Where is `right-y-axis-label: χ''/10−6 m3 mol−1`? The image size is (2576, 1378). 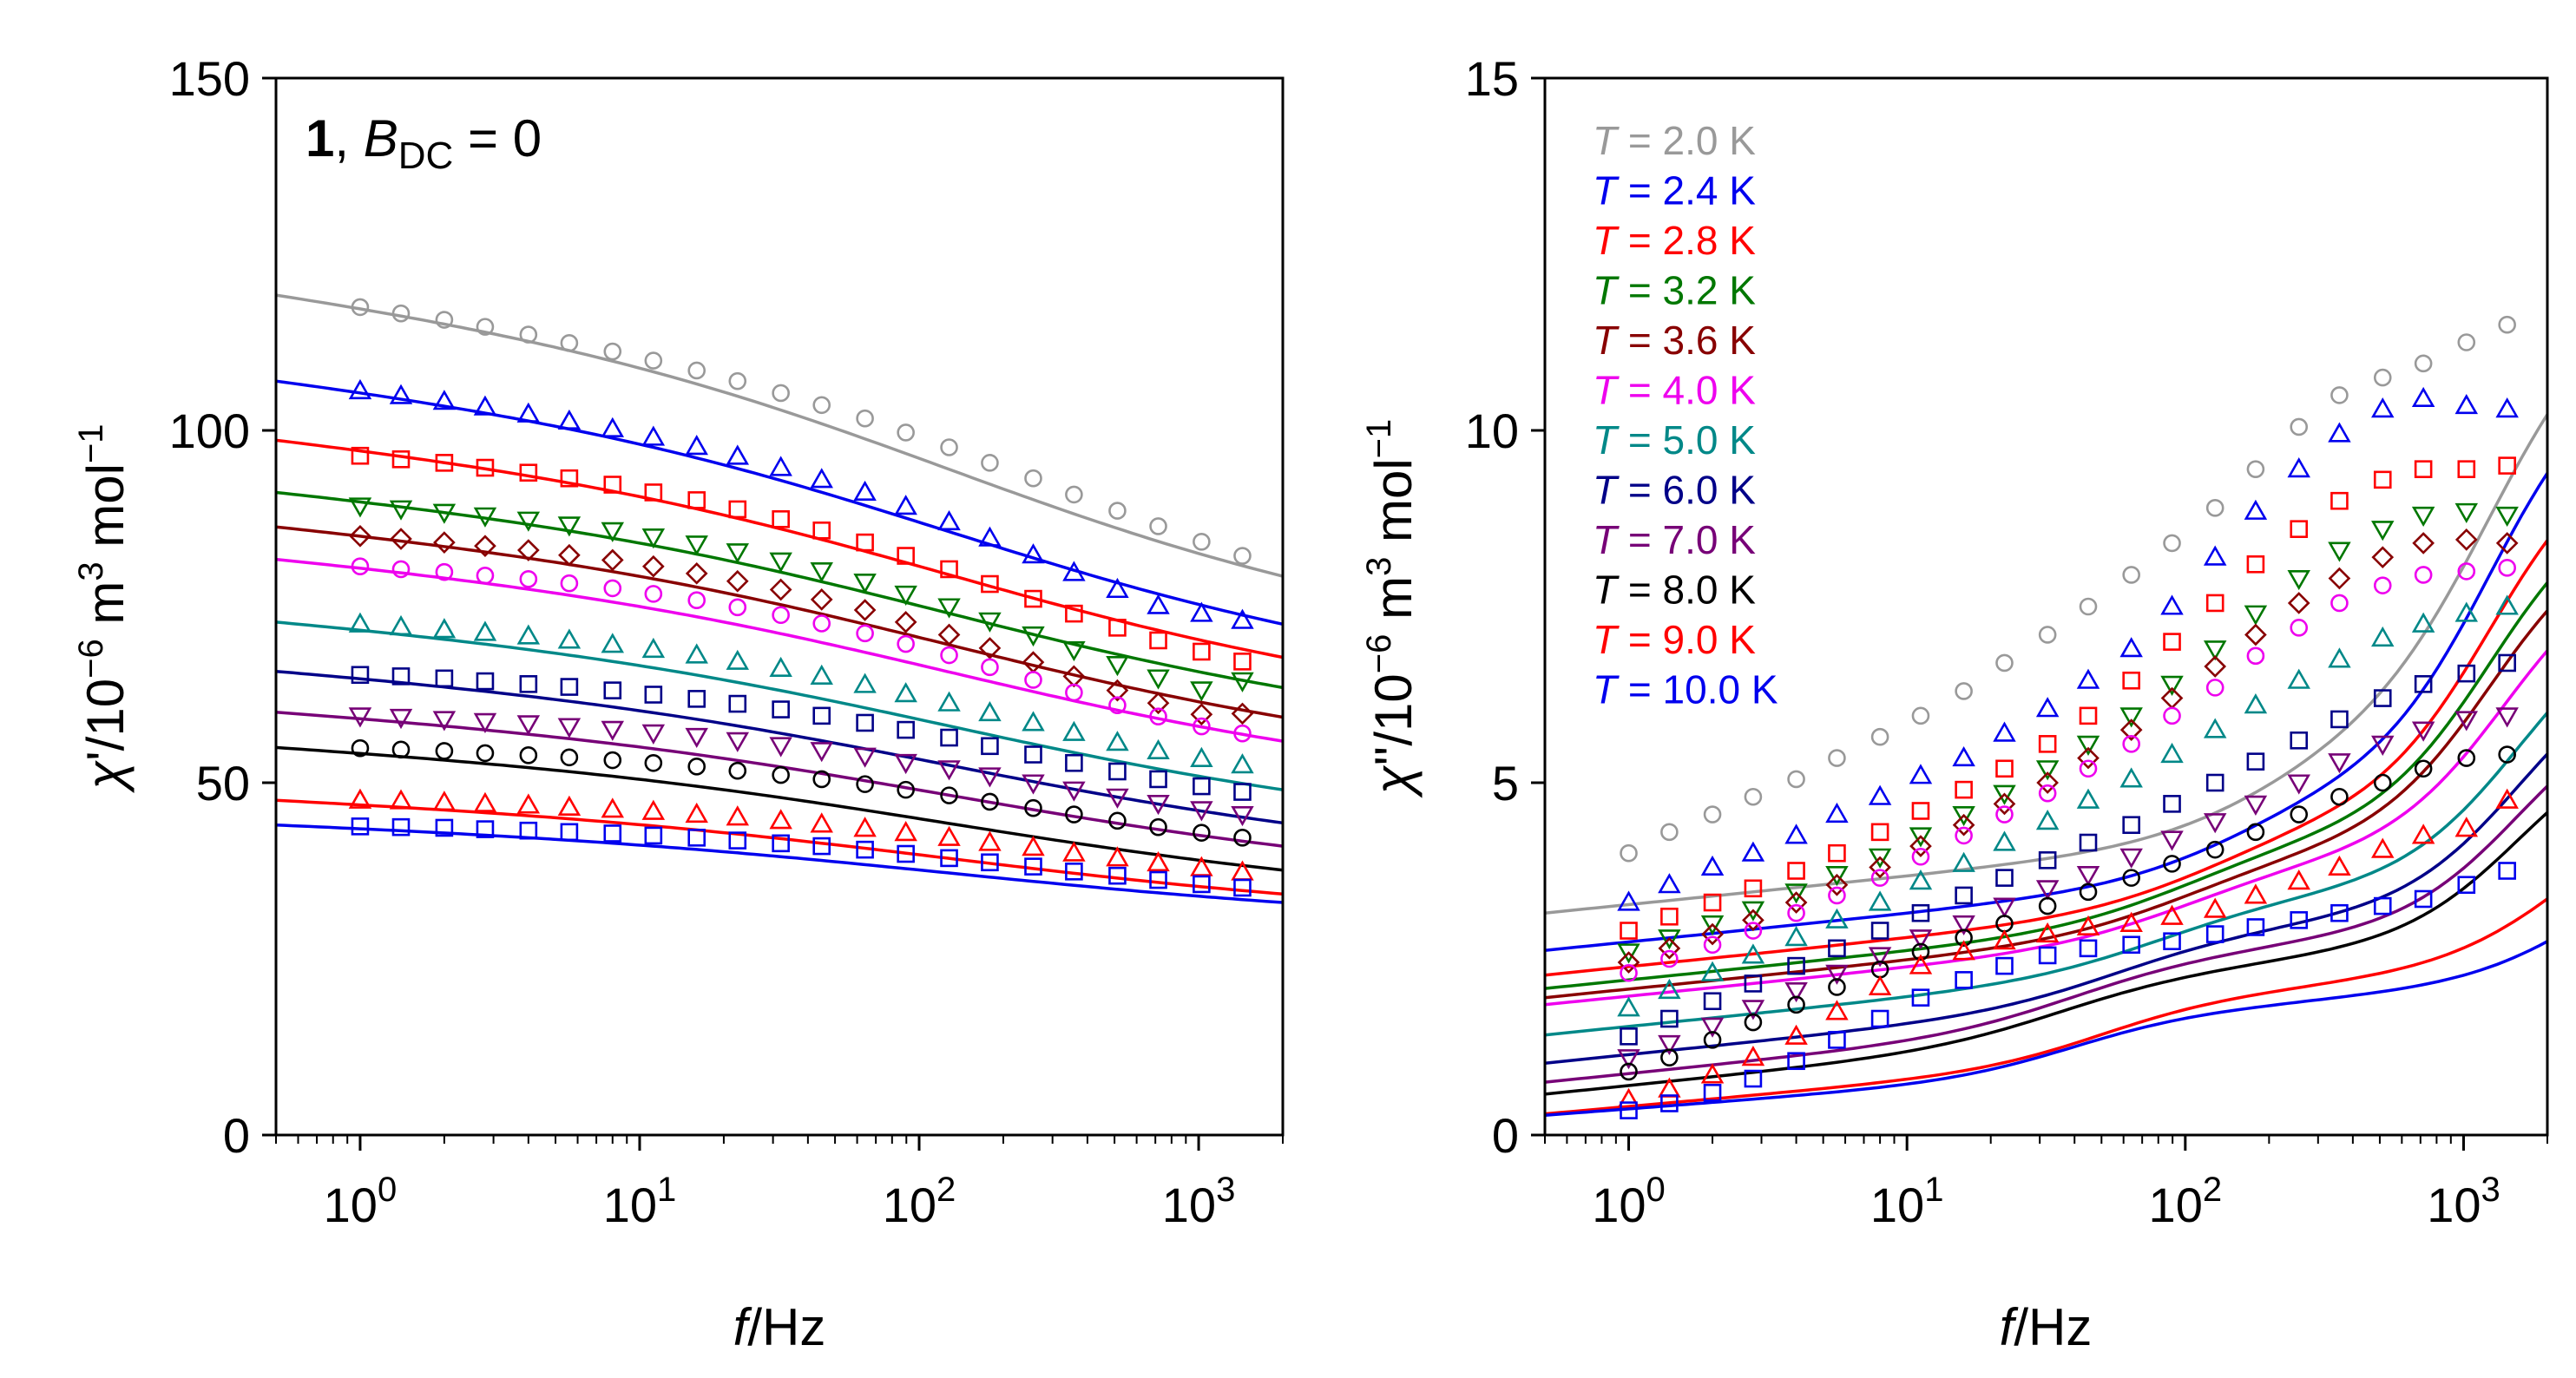 right-y-axis-label: χ''/10−6 m3 mol−1 is located at coordinates (1391, 609).